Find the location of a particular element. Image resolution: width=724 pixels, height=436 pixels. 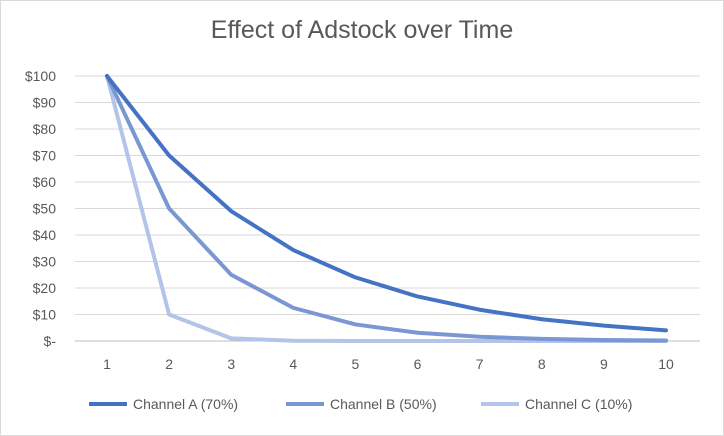

x-tick-label: 9 is located at coordinates (604, 364).